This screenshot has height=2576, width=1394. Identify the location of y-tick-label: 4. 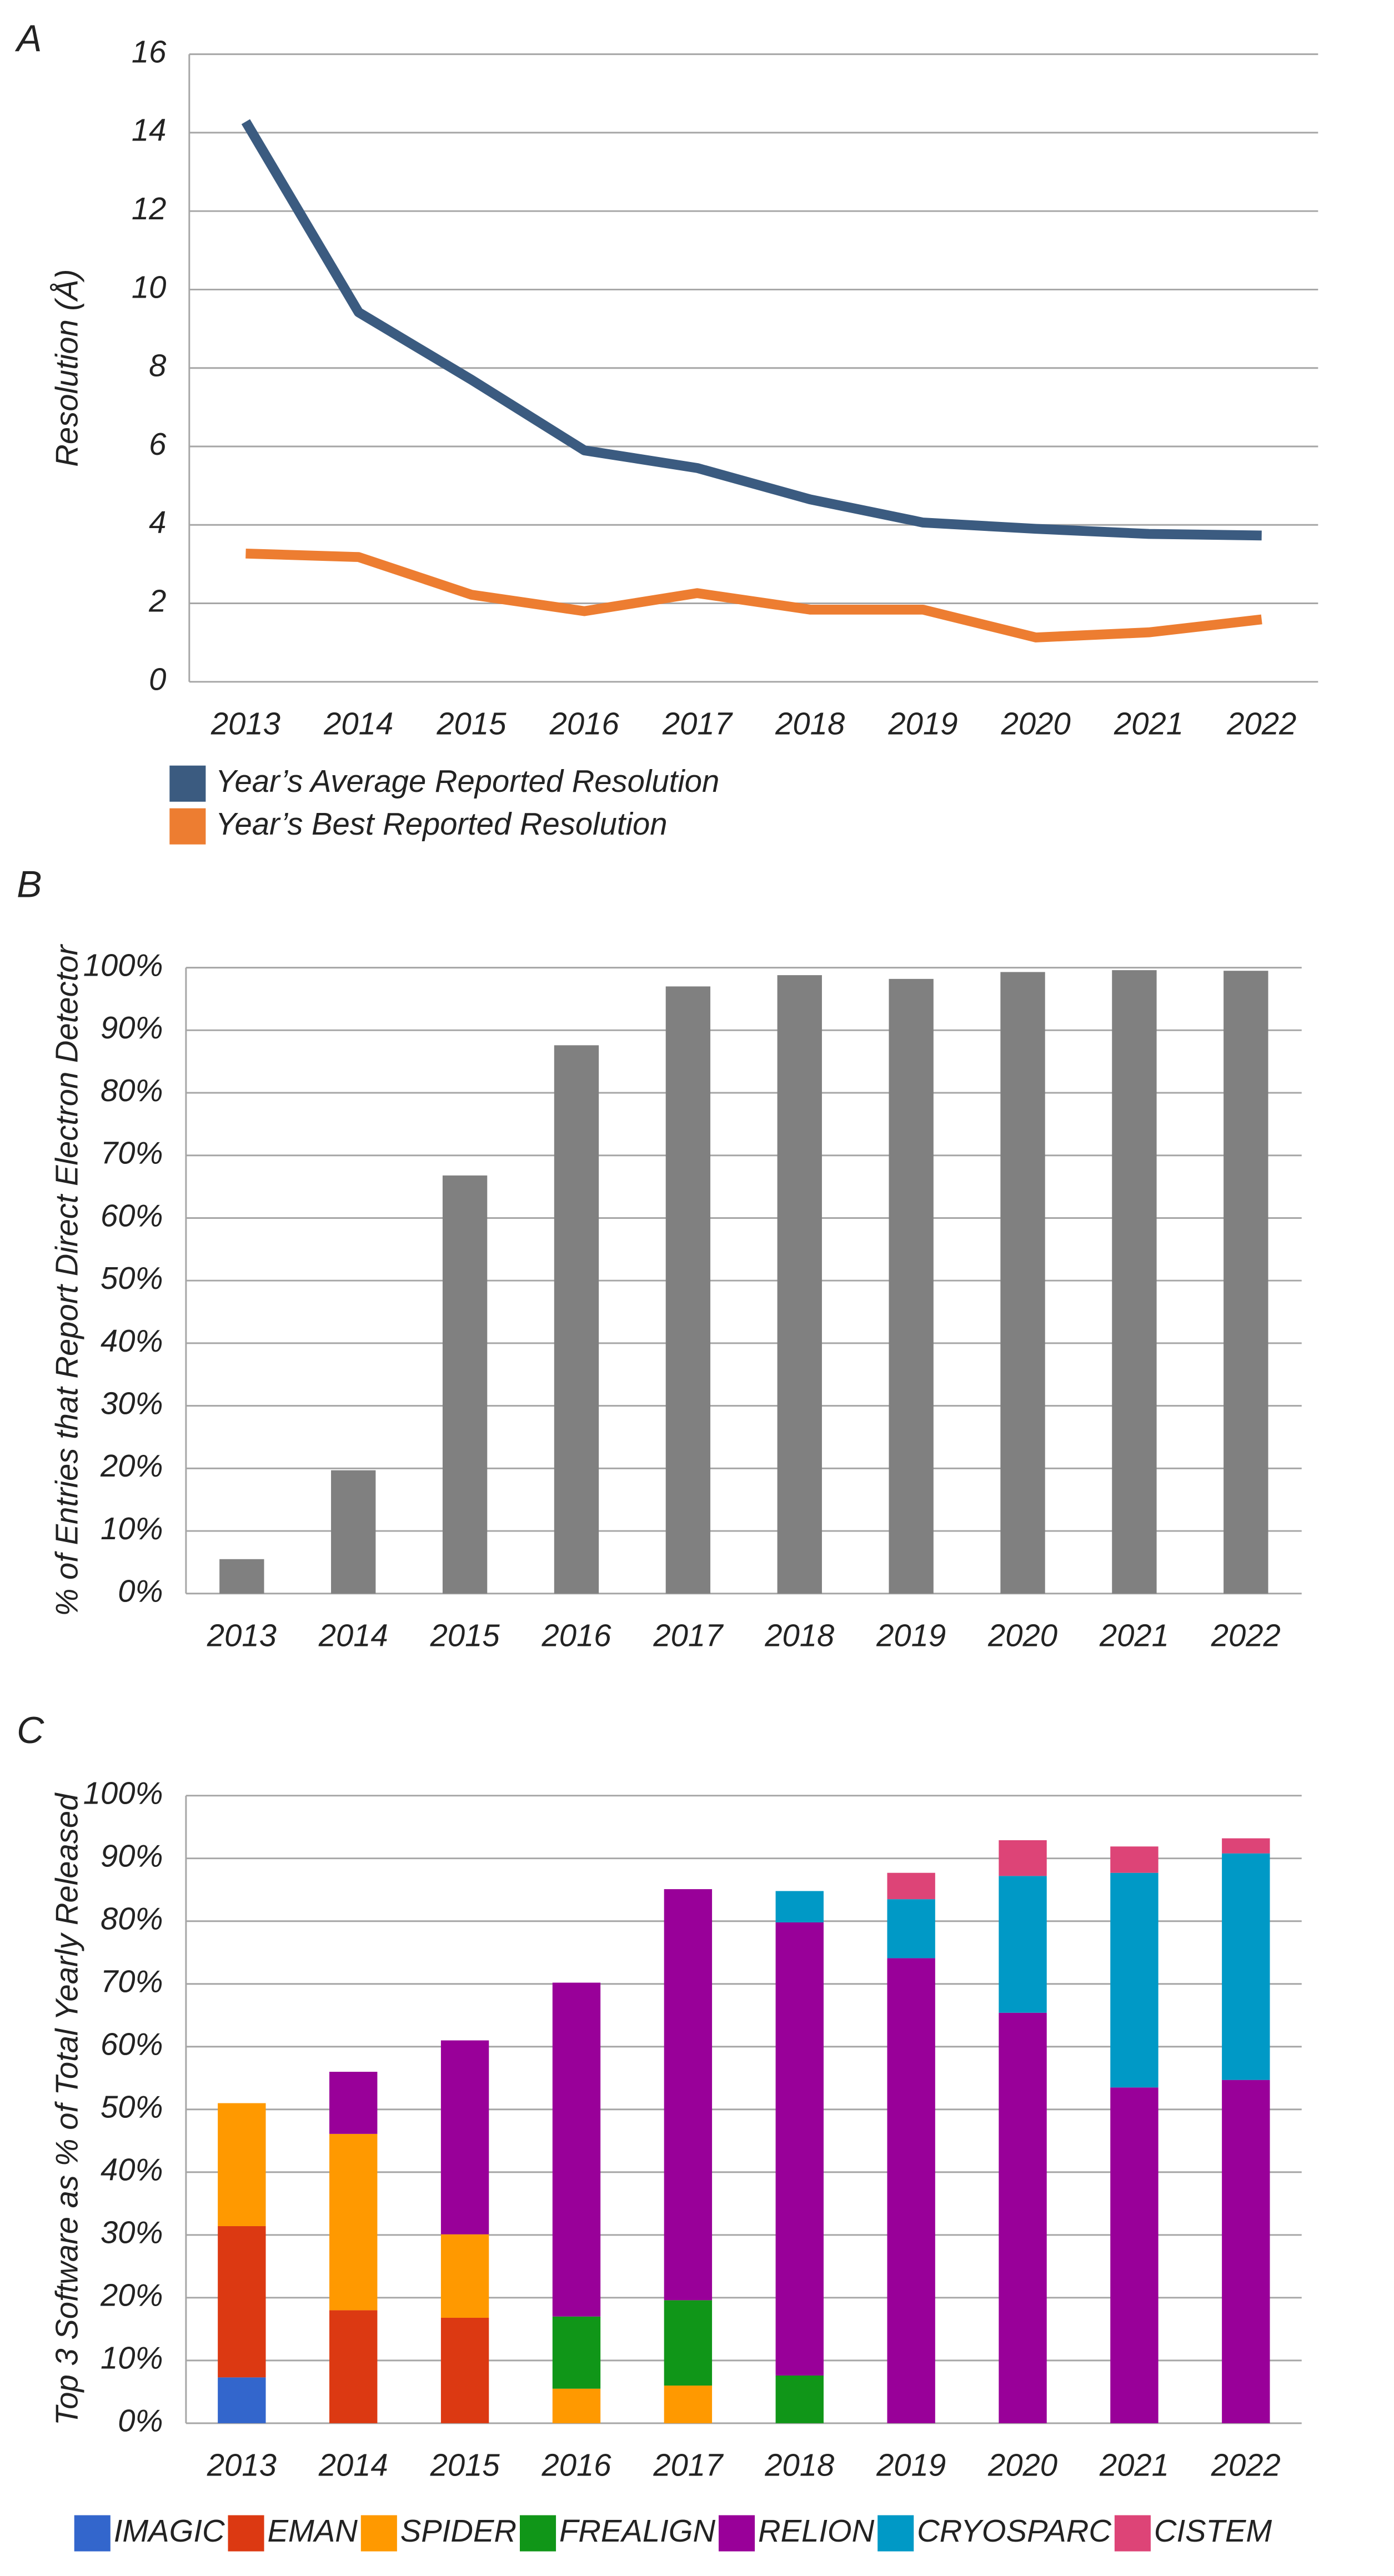
(157, 522).